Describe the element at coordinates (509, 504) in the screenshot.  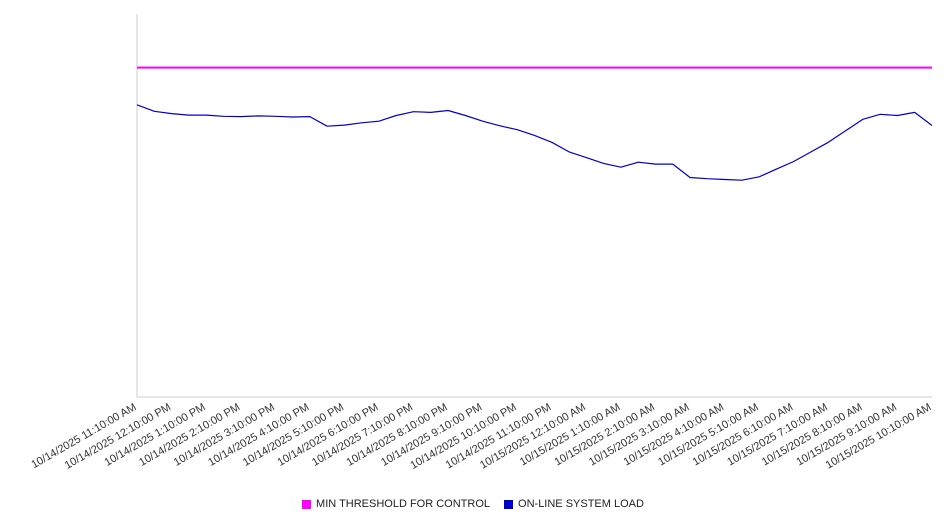
I see `legend-swatch-system-load` at that location.